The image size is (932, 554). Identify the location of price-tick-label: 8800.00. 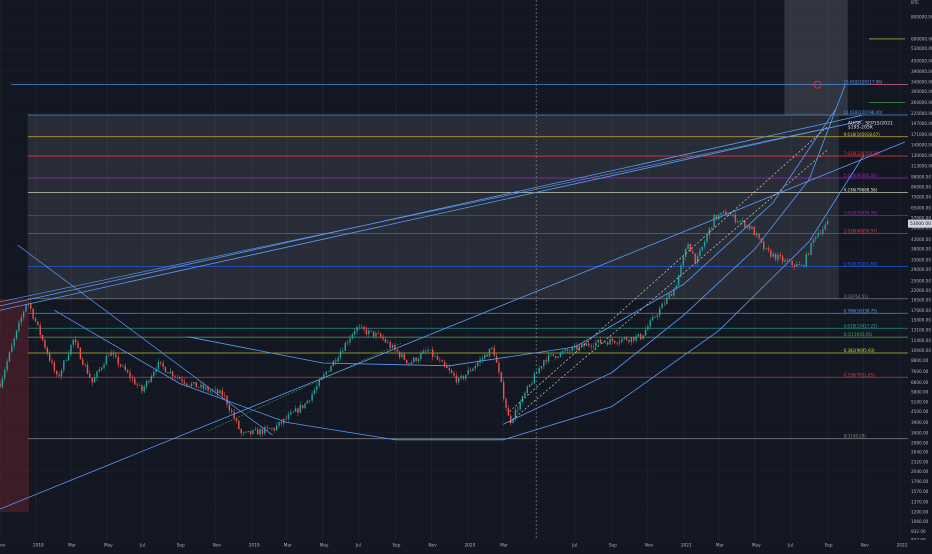
(920, 360).